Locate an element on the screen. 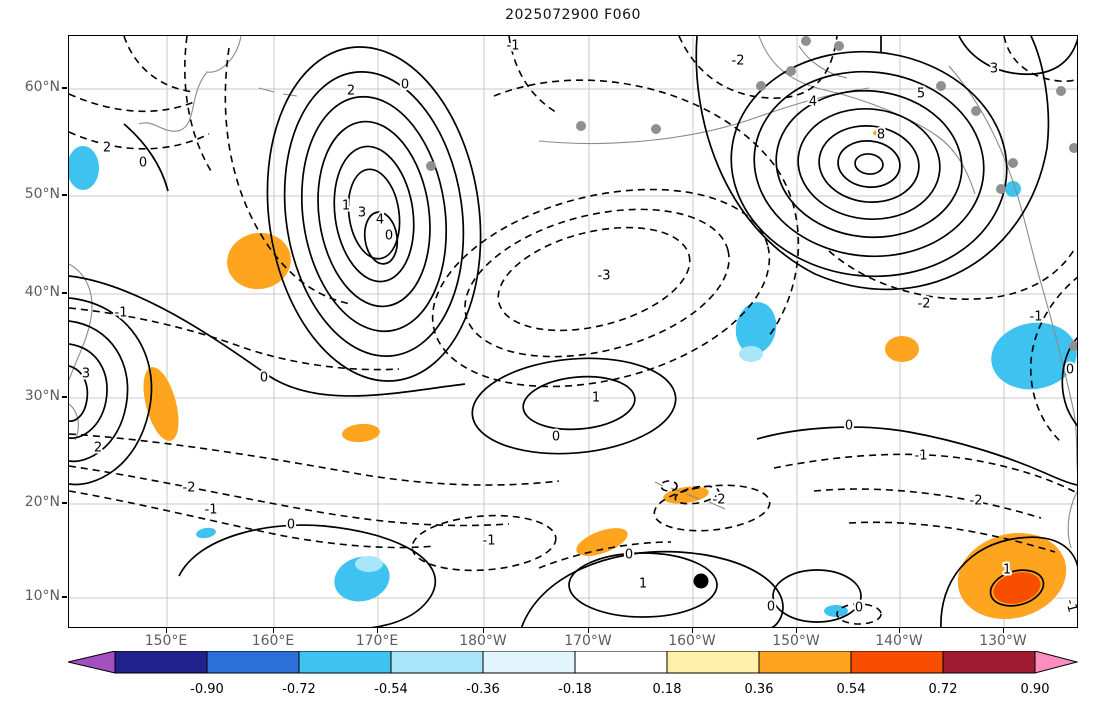  contour-label: 2 is located at coordinates (107, 148).